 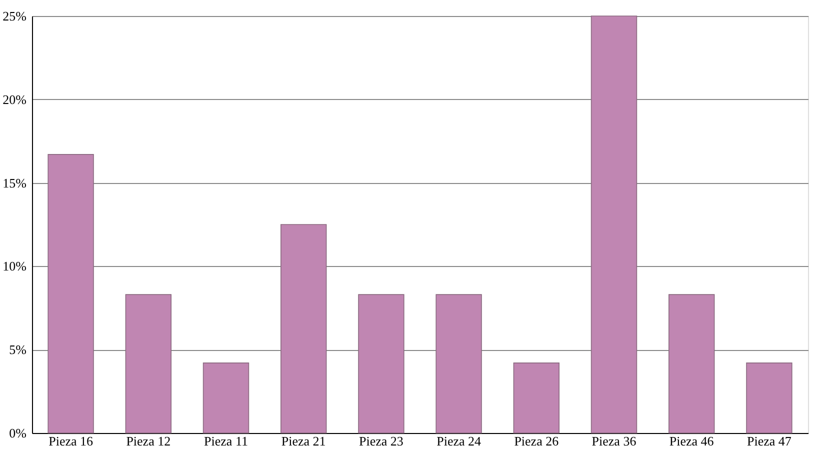 What do you see at coordinates (381, 441) in the screenshot?
I see `x-tick-label: Pieza 23` at bounding box center [381, 441].